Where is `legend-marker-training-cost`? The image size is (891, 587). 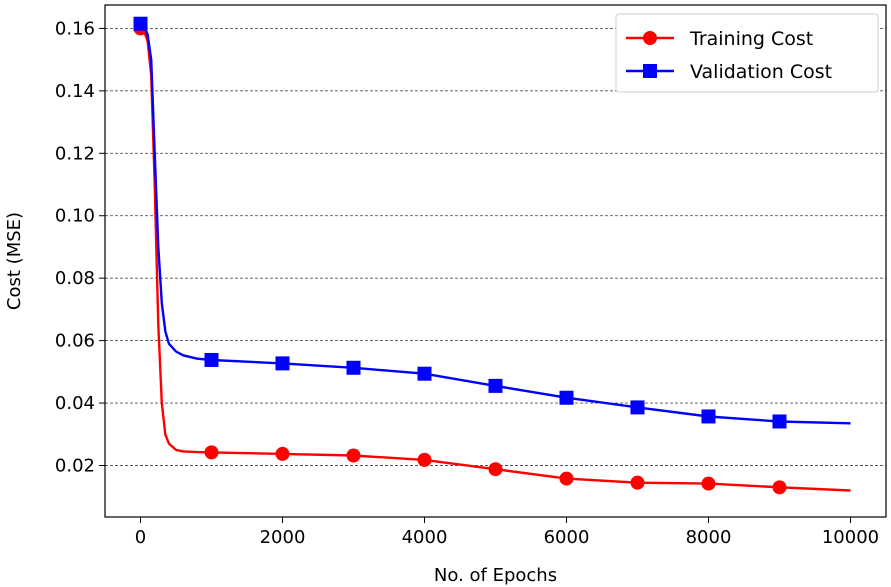 legend-marker-training-cost is located at coordinates (650, 38).